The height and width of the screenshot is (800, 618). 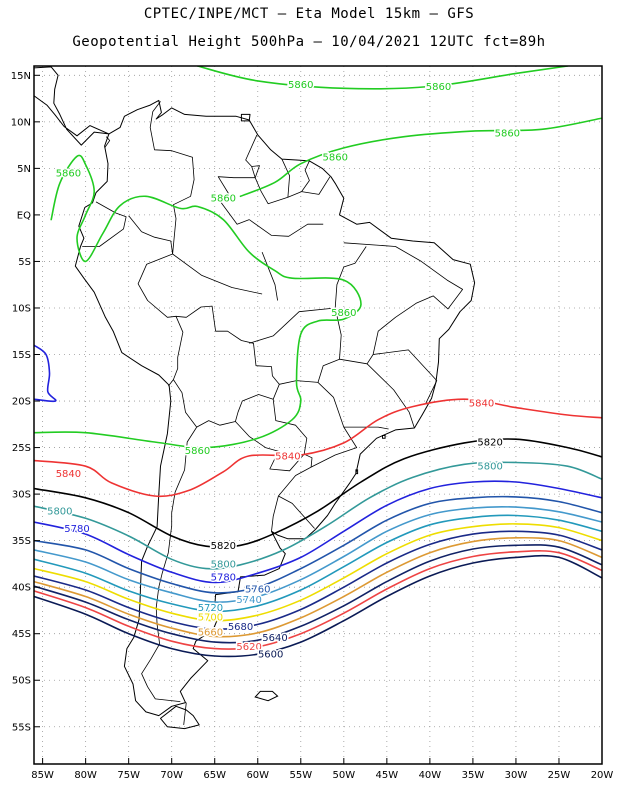 I want to click on contour-label-5680: 5680, so click(x=240, y=627).